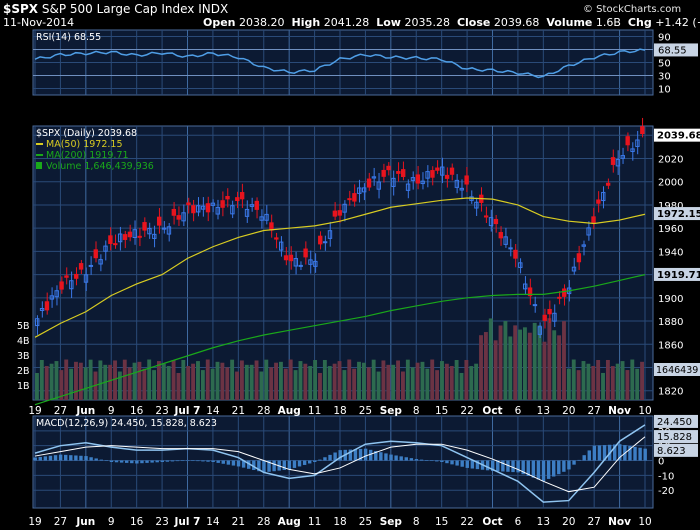 The image size is (700, 530). Describe the element at coordinates (213, 411) in the screenshot. I see `x-tick-label: 14` at that location.